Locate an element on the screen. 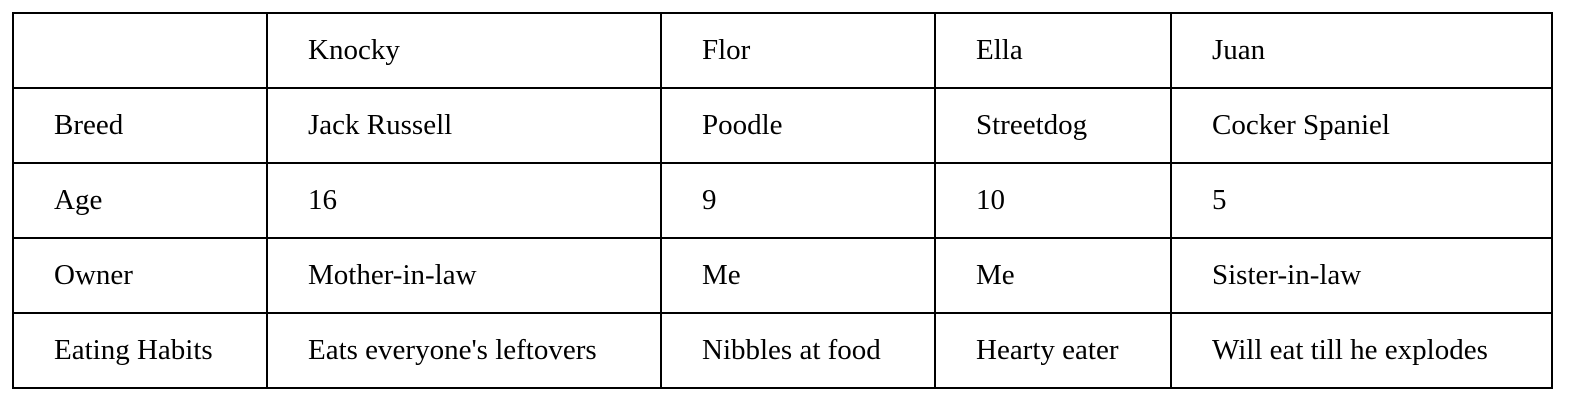  table-cell: Jack Russell is located at coordinates (464, 125).